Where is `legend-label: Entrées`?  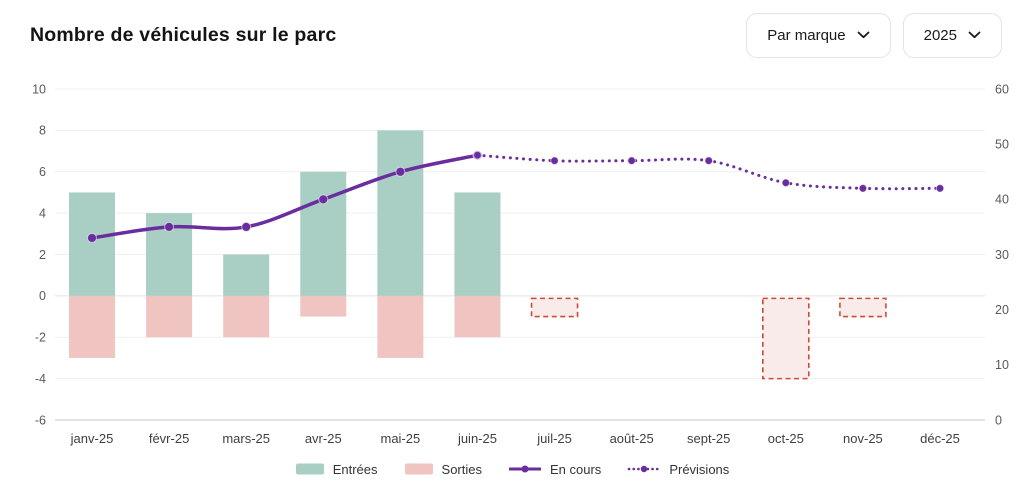
legend-label: Entrées is located at coordinates (355, 469).